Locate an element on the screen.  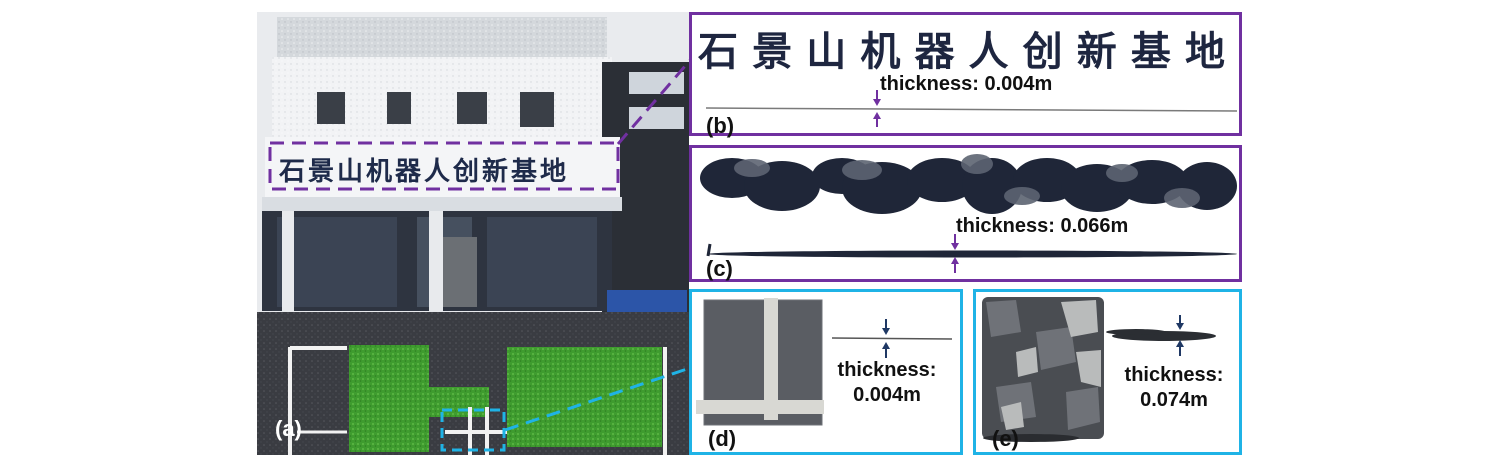
panel-d: thickness: 0.004m (d) is located at coordinates (826, 372).